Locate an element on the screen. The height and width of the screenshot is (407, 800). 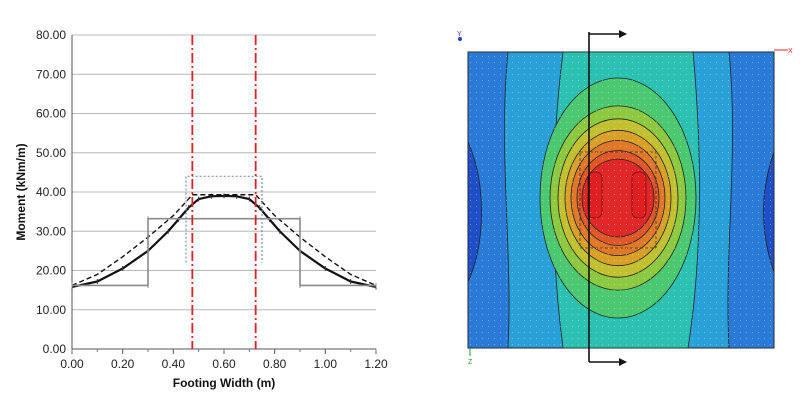
y-tick-label: 20.00 is located at coordinates (51, 271).